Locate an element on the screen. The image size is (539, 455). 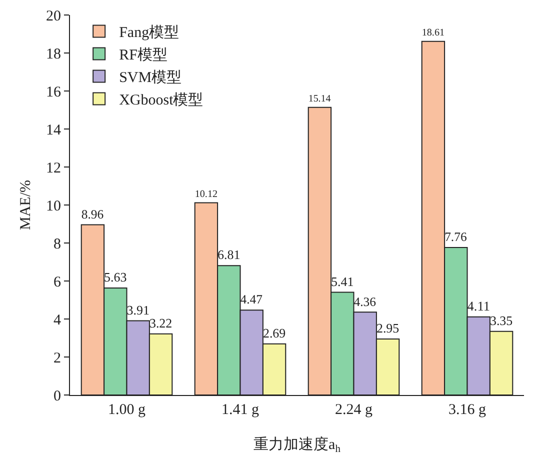
y-tick-label: 4 is located at coordinates (58, 320).